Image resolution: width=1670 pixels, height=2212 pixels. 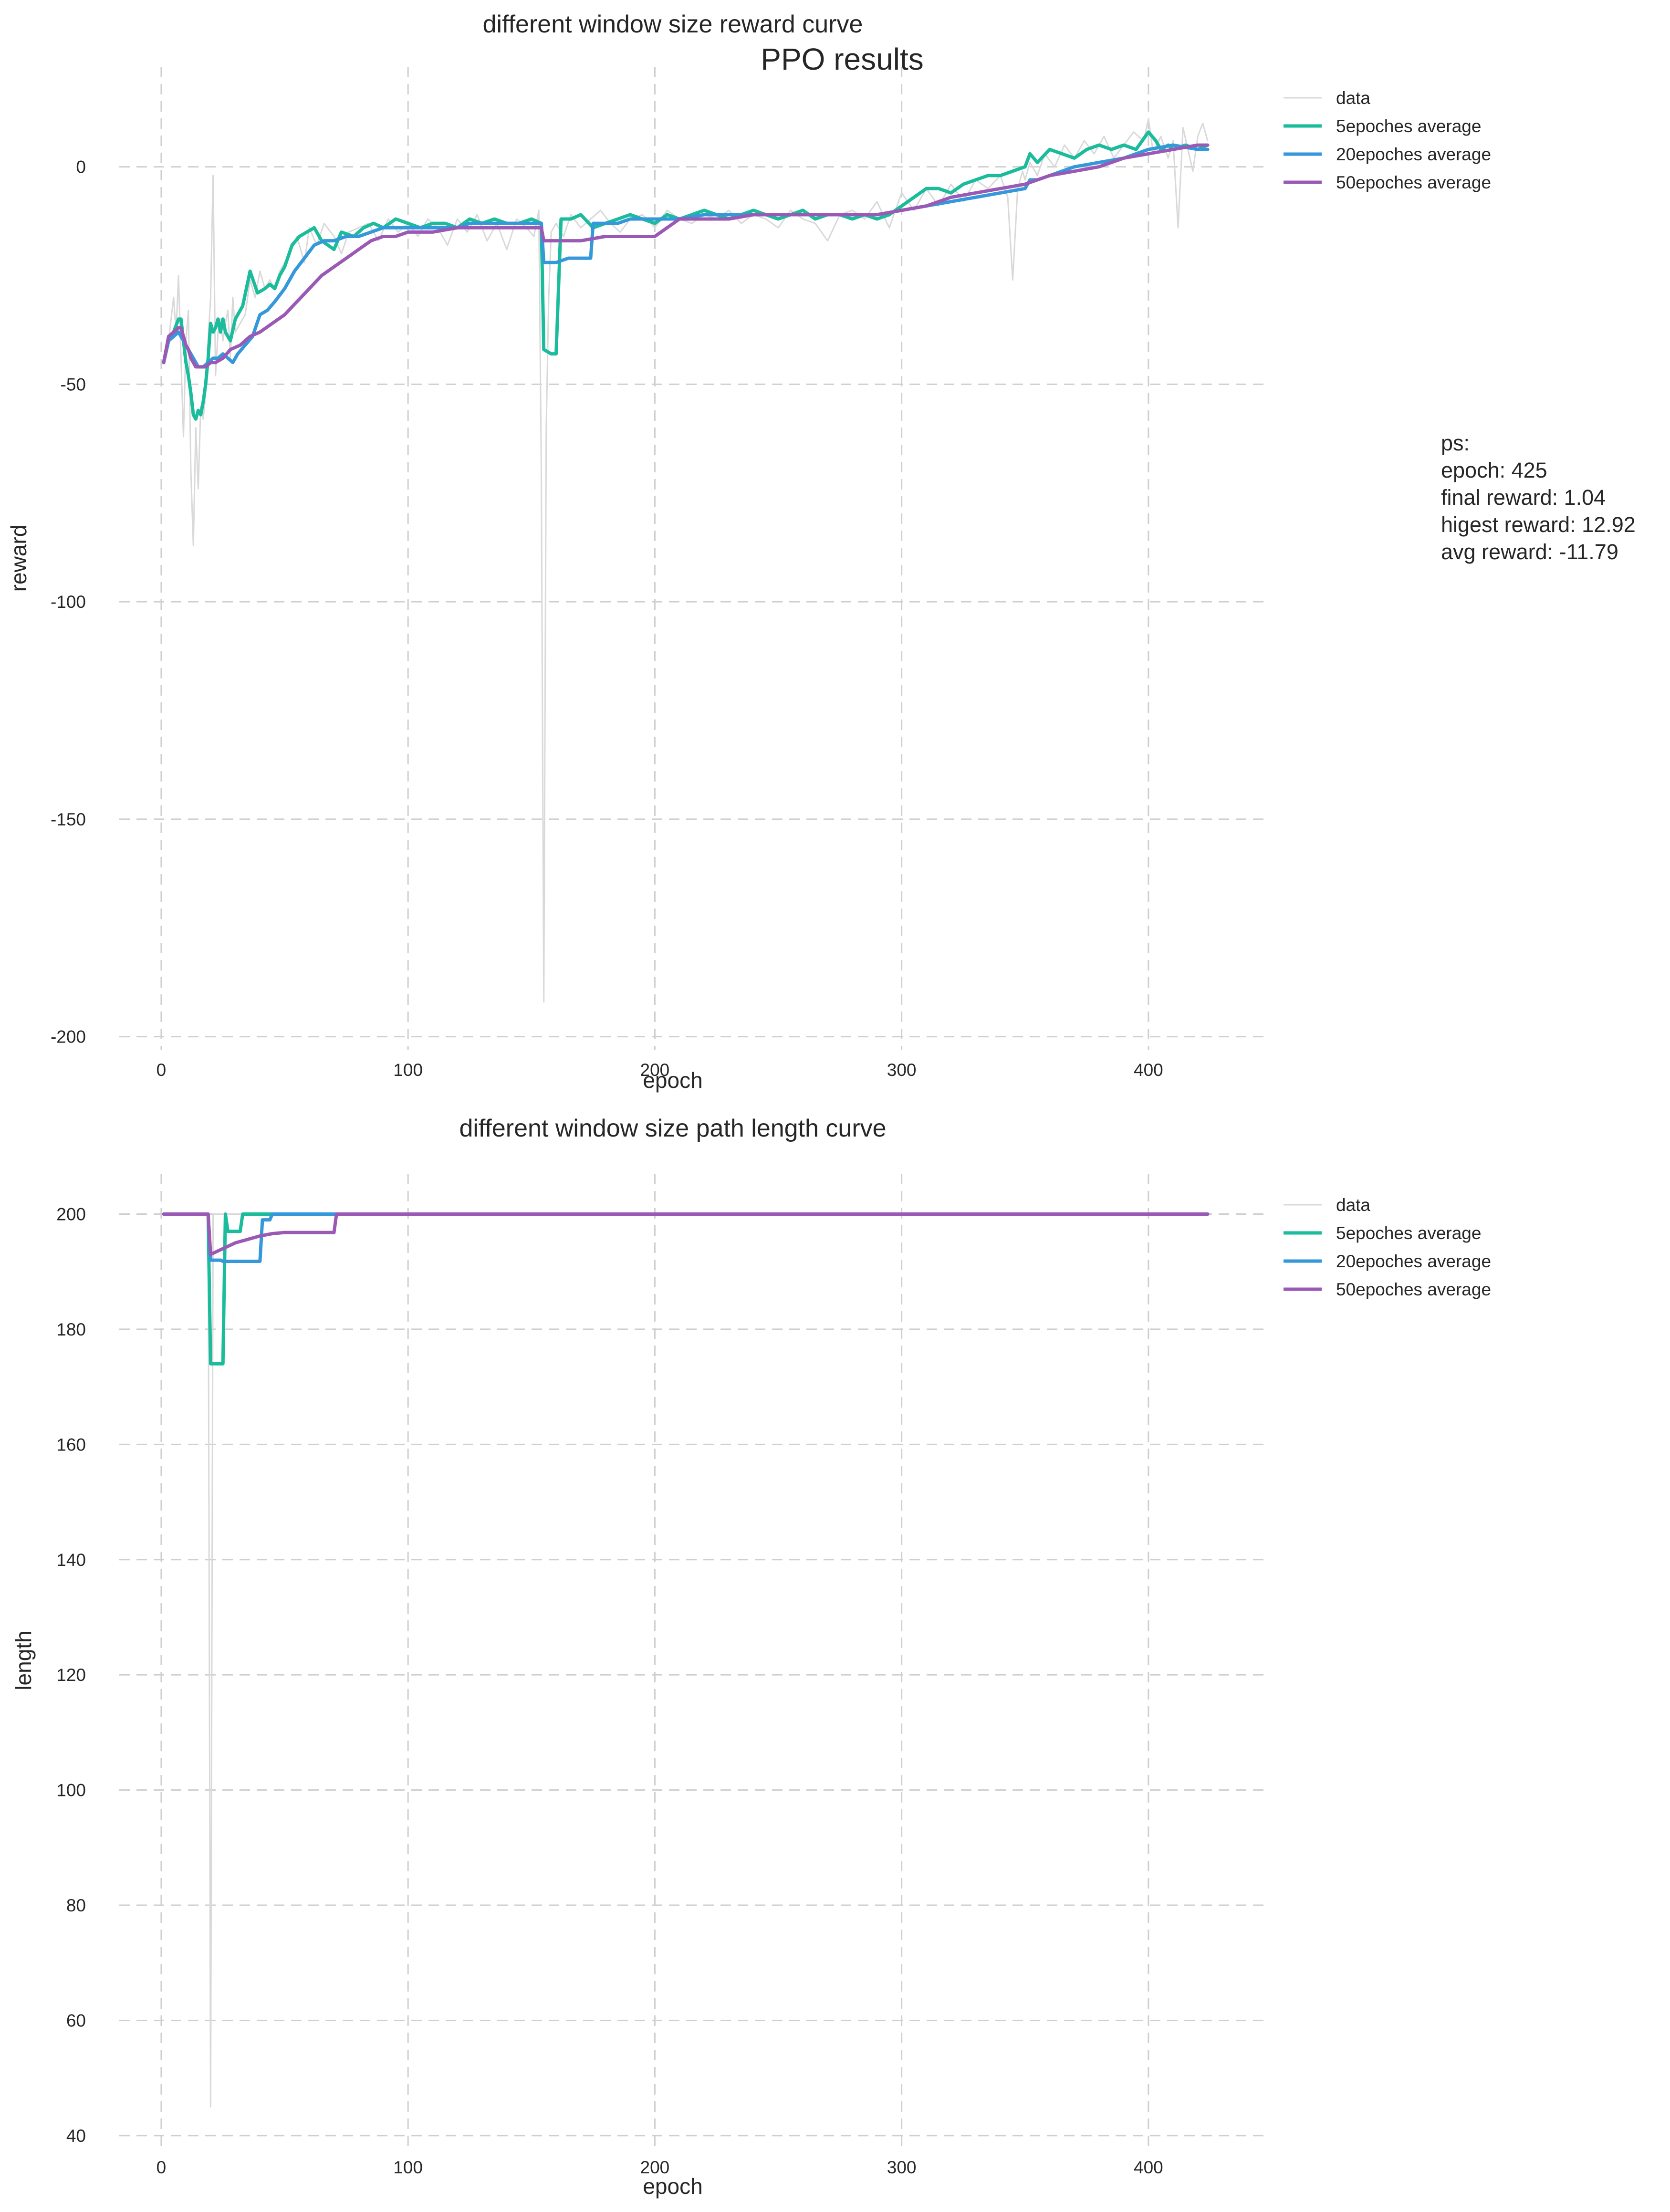 What do you see at coordinates (1538, 525) in the screenshot?
I see `note-line-highest-reward: higest reward: 12.92` at bounding box center [1538, 525].